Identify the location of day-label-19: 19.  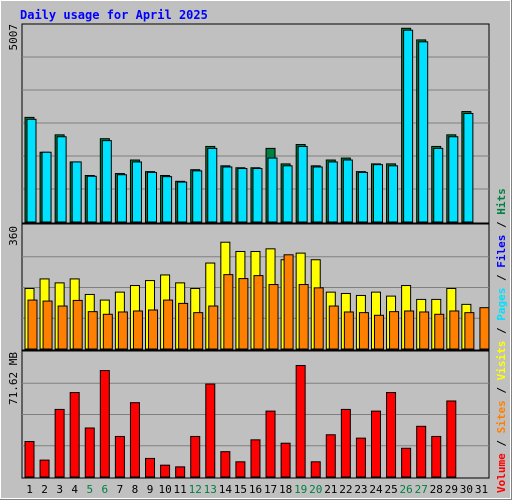
(300, 489).